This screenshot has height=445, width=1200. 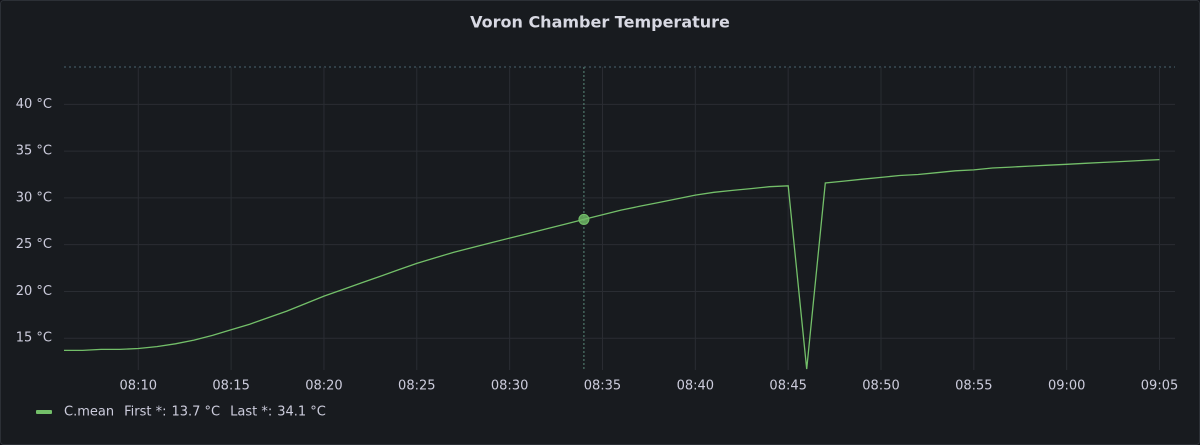 I want to click on x-tick-label: 08:20, so click(x=323, y=386).